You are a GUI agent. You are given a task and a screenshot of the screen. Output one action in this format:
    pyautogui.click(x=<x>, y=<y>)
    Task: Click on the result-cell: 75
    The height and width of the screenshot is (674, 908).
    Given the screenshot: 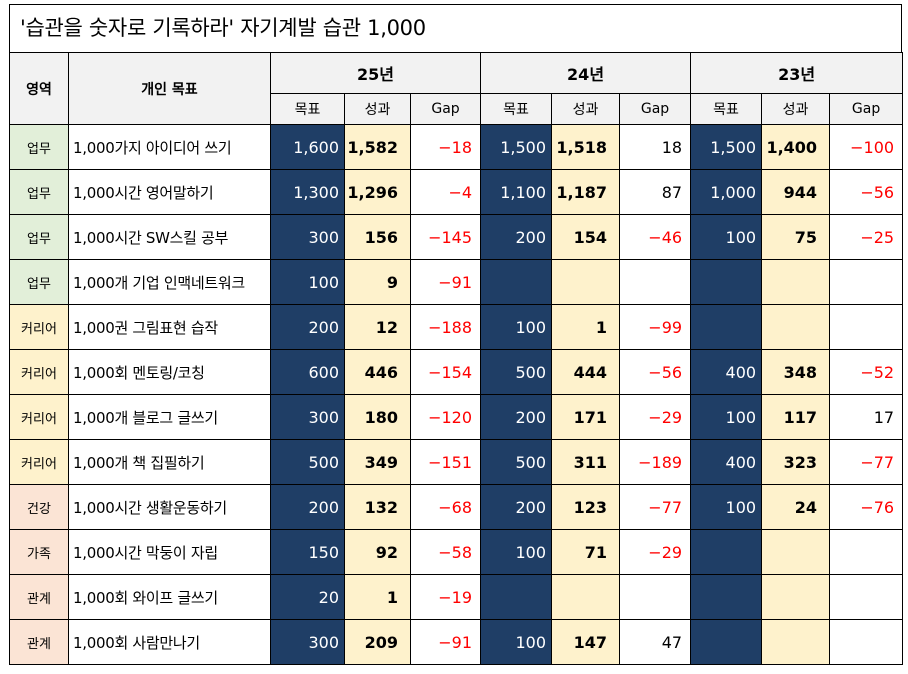 What is the action you would take?
    pyautogui.click(x=796, y=237)
    